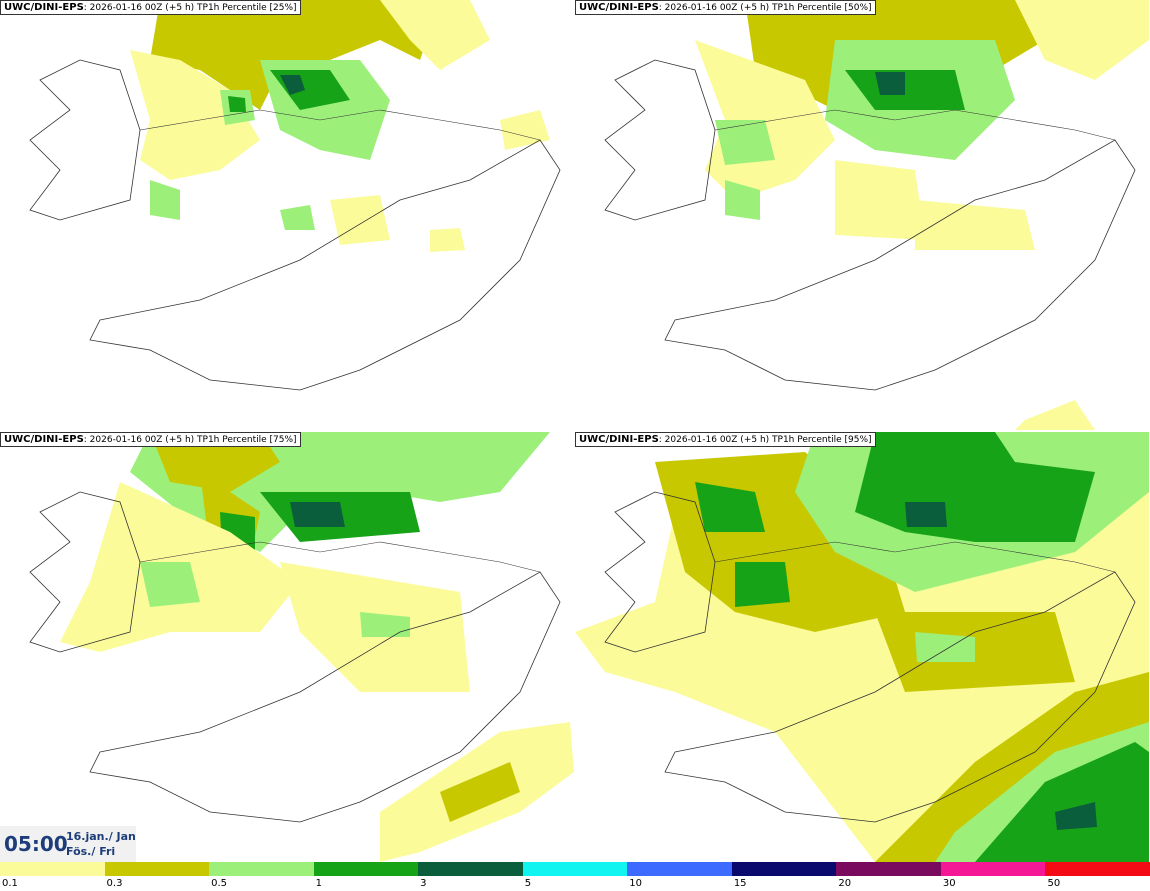 The image size is (1150, 891). I want to click on legend-label: 0.1, so click(10, 883).